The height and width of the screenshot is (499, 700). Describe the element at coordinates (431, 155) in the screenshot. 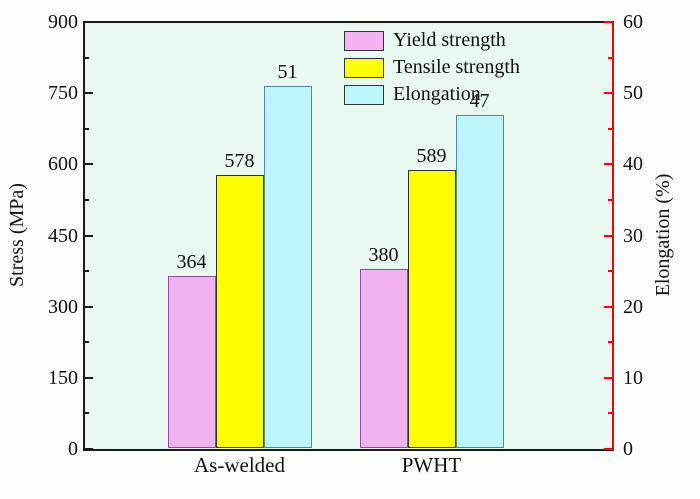

I see `bar-value-label: 589` at that location.